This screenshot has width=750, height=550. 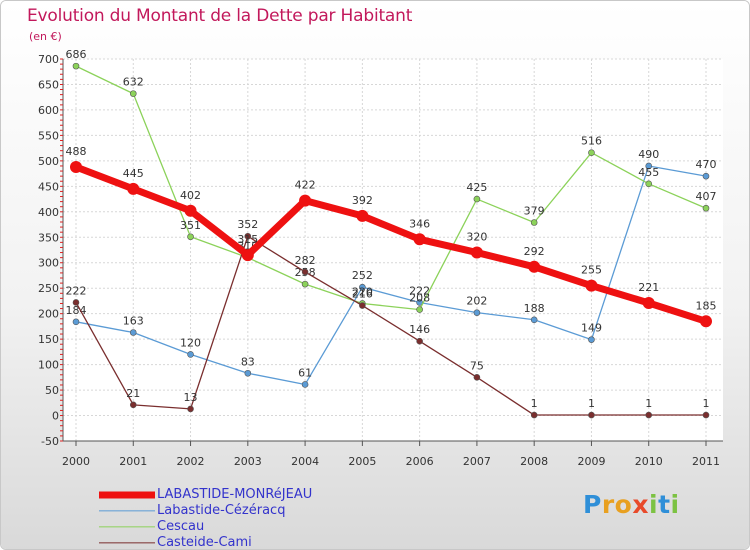 I want to click on x-tick-label: 2009, so click(x=591, y=461).